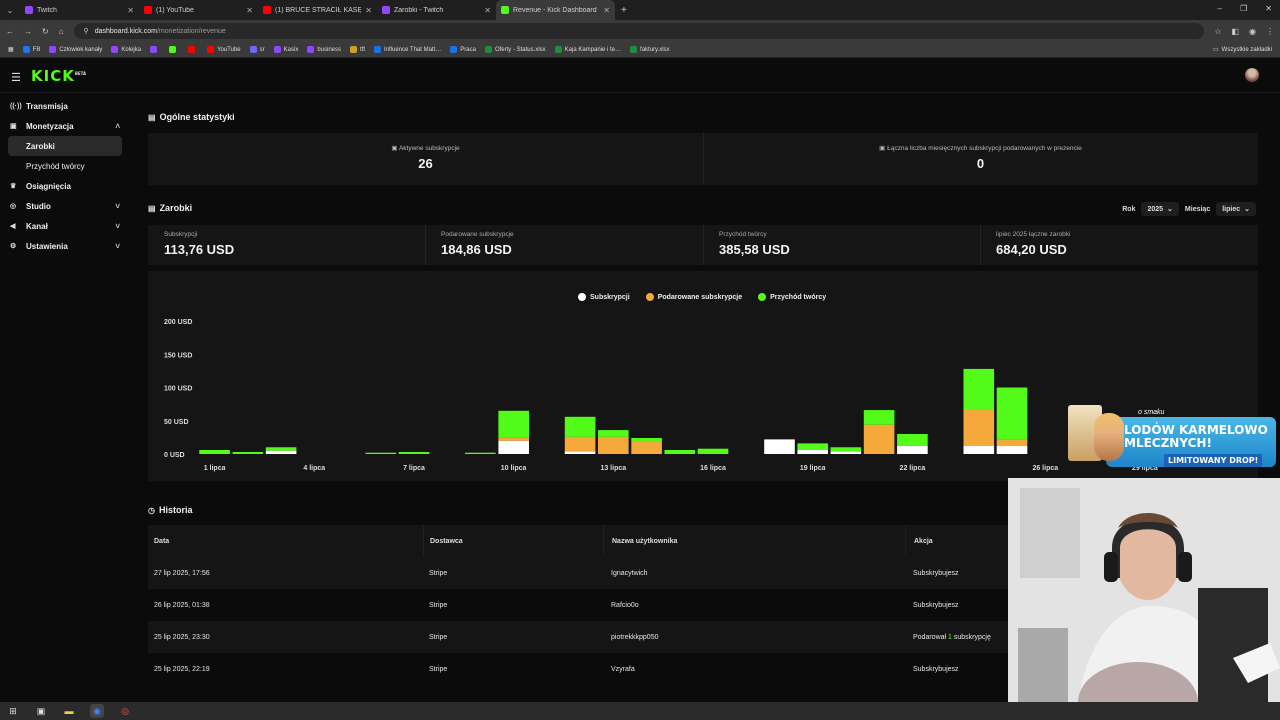 Image resolution: width=1280 pixels, height=720 pixels. What do you see at coordinates (357, 49) in the screenshot?
I see `bookmark-item: tft` at bounding box center [357, 49].